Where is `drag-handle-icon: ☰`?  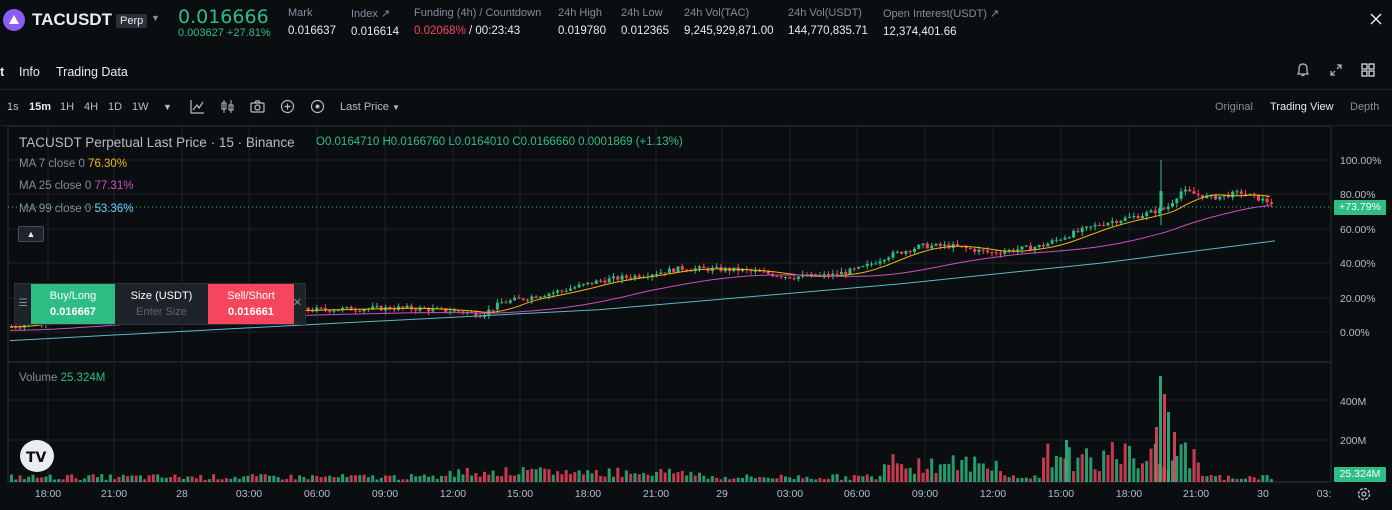 drag-handle-icon: ☰ is located at coordinates (23, 303).